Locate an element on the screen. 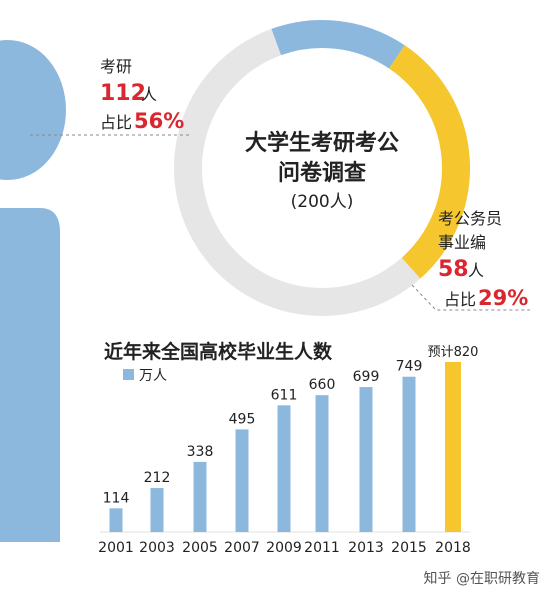 The image size is (550, 601). bar-2007 is located at coordinates (242, 480).